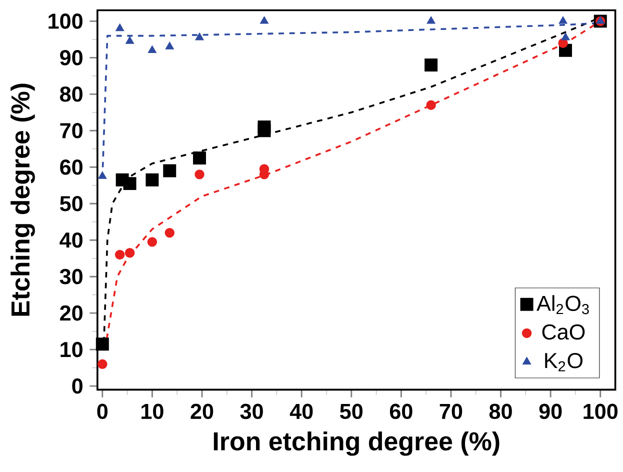 The image size is (623, 472). Describe the element at coordinates (71, 276) in the screenshot. I see `y-tick-label: 30` at that location.